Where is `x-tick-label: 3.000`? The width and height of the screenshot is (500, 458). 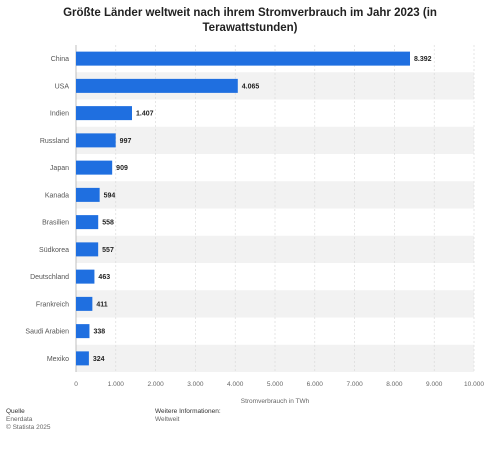
x-tick-label: 3.000 is located at coordinates (195, 384).